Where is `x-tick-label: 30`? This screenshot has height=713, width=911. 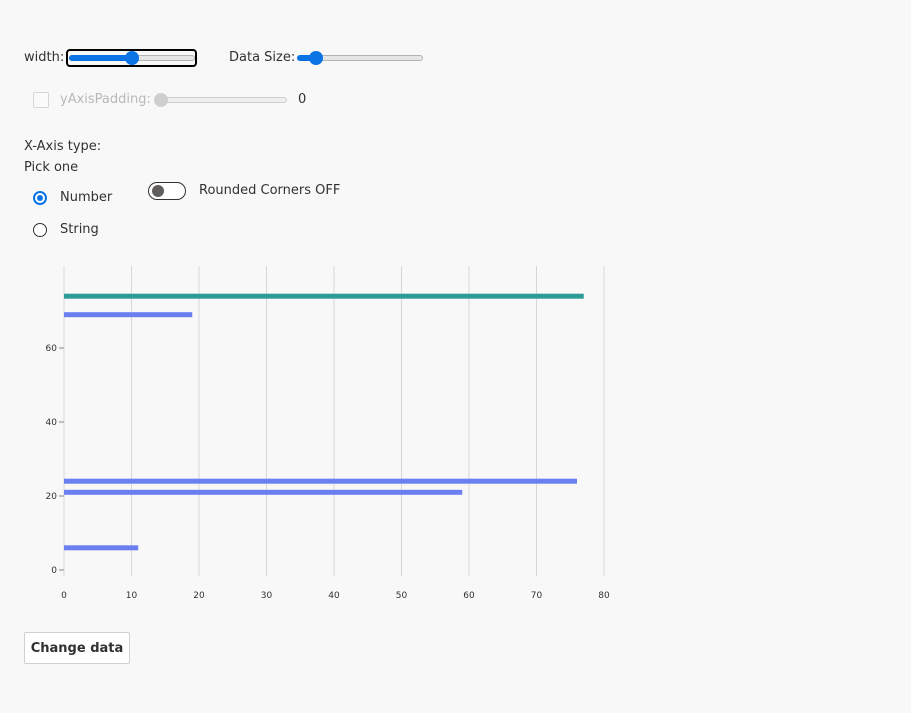 x-tick-label: 30 is located at coordinates (267, 596).